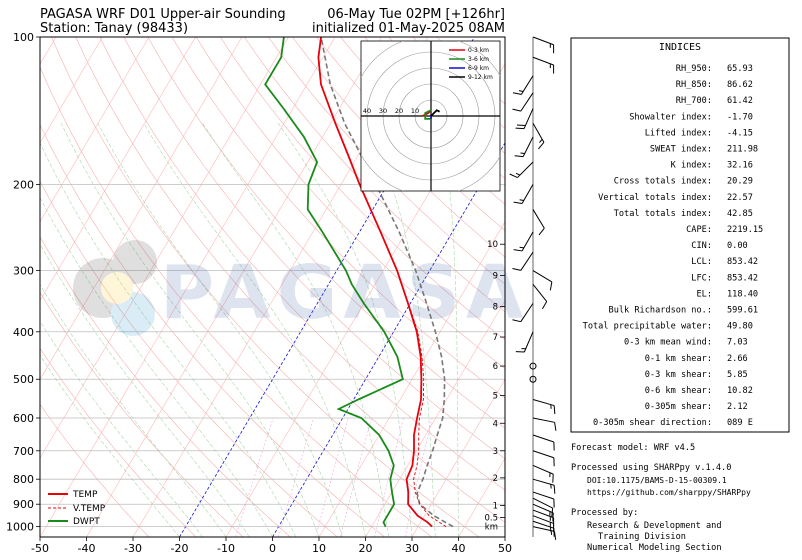 The image size is (802, 560). Describe the element at coordinates (86, 522) in the screenshot. I see `legend-dwpt: DWPT` at that location.